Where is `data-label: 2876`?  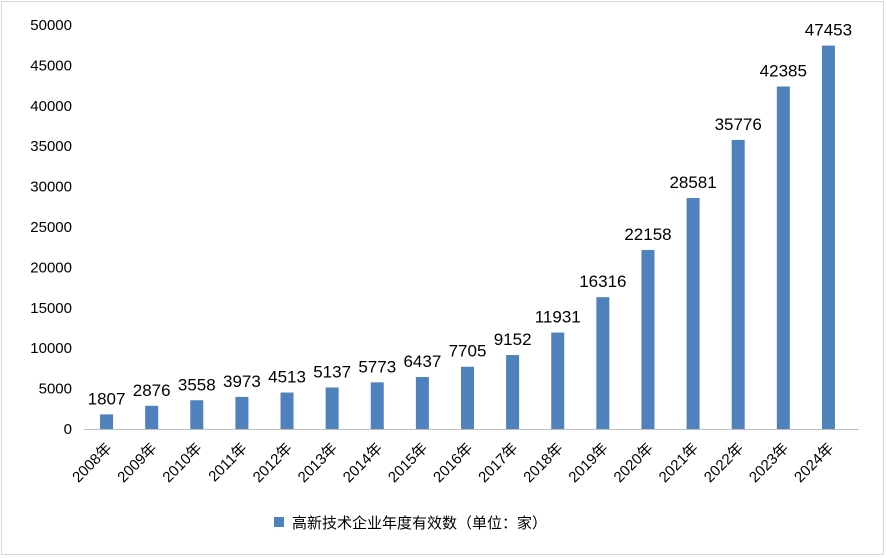
data-label: 2876 is located at coordinates (152, 390).